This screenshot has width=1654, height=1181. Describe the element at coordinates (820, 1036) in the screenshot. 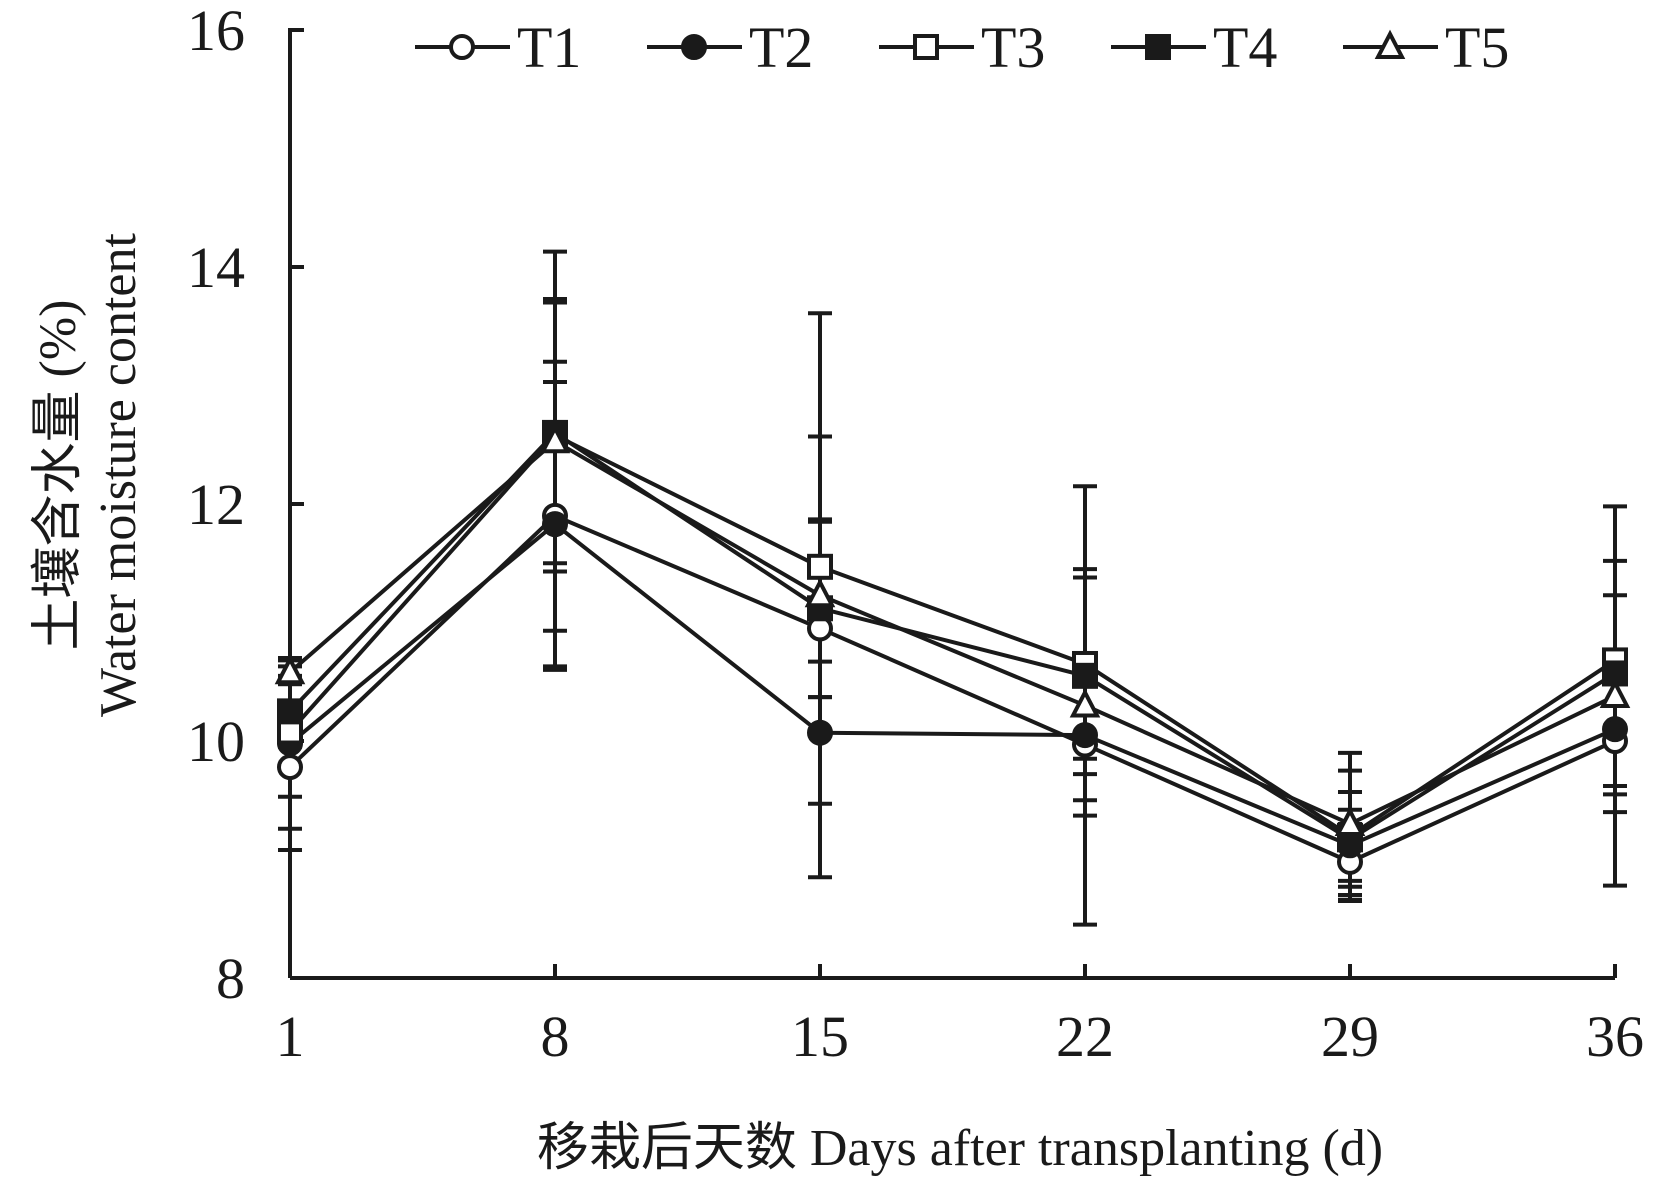

I see `x-tick-label: 15` at that location.